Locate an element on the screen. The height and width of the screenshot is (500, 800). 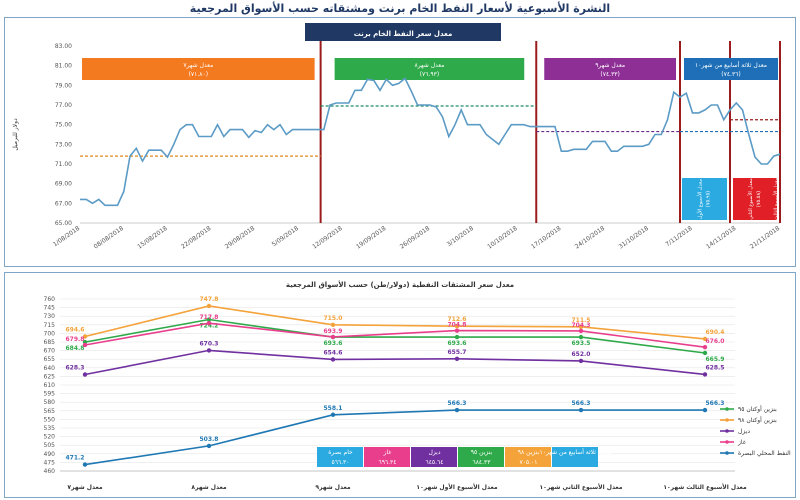
period-box-value: (٧٦.٩٣) is located at coordinates (430, 74).